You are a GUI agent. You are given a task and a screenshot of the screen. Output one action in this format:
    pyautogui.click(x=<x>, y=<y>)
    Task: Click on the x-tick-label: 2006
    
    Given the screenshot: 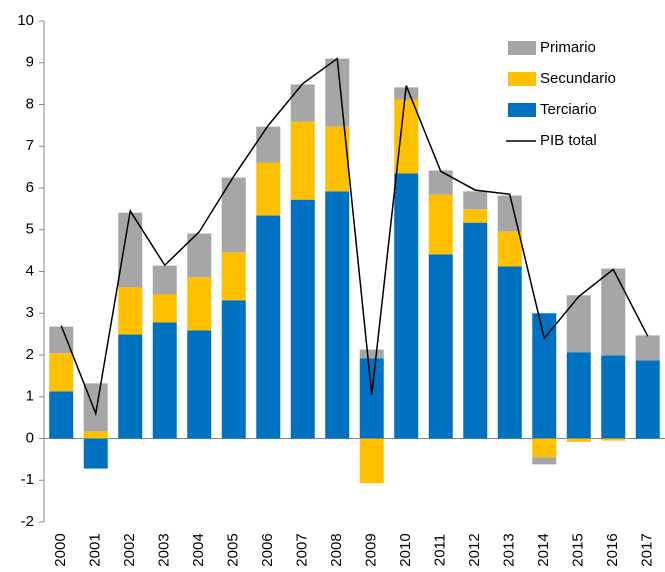 What is the action you would take?
    pyautogui.click(x=267, y=549)
    